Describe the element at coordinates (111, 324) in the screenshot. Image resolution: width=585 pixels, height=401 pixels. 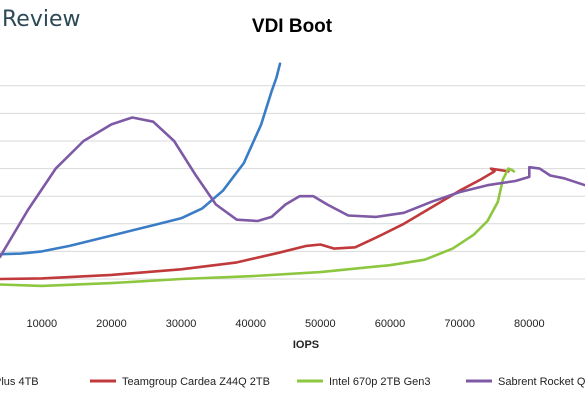
I see `x-tick-label: 20000` at that location.